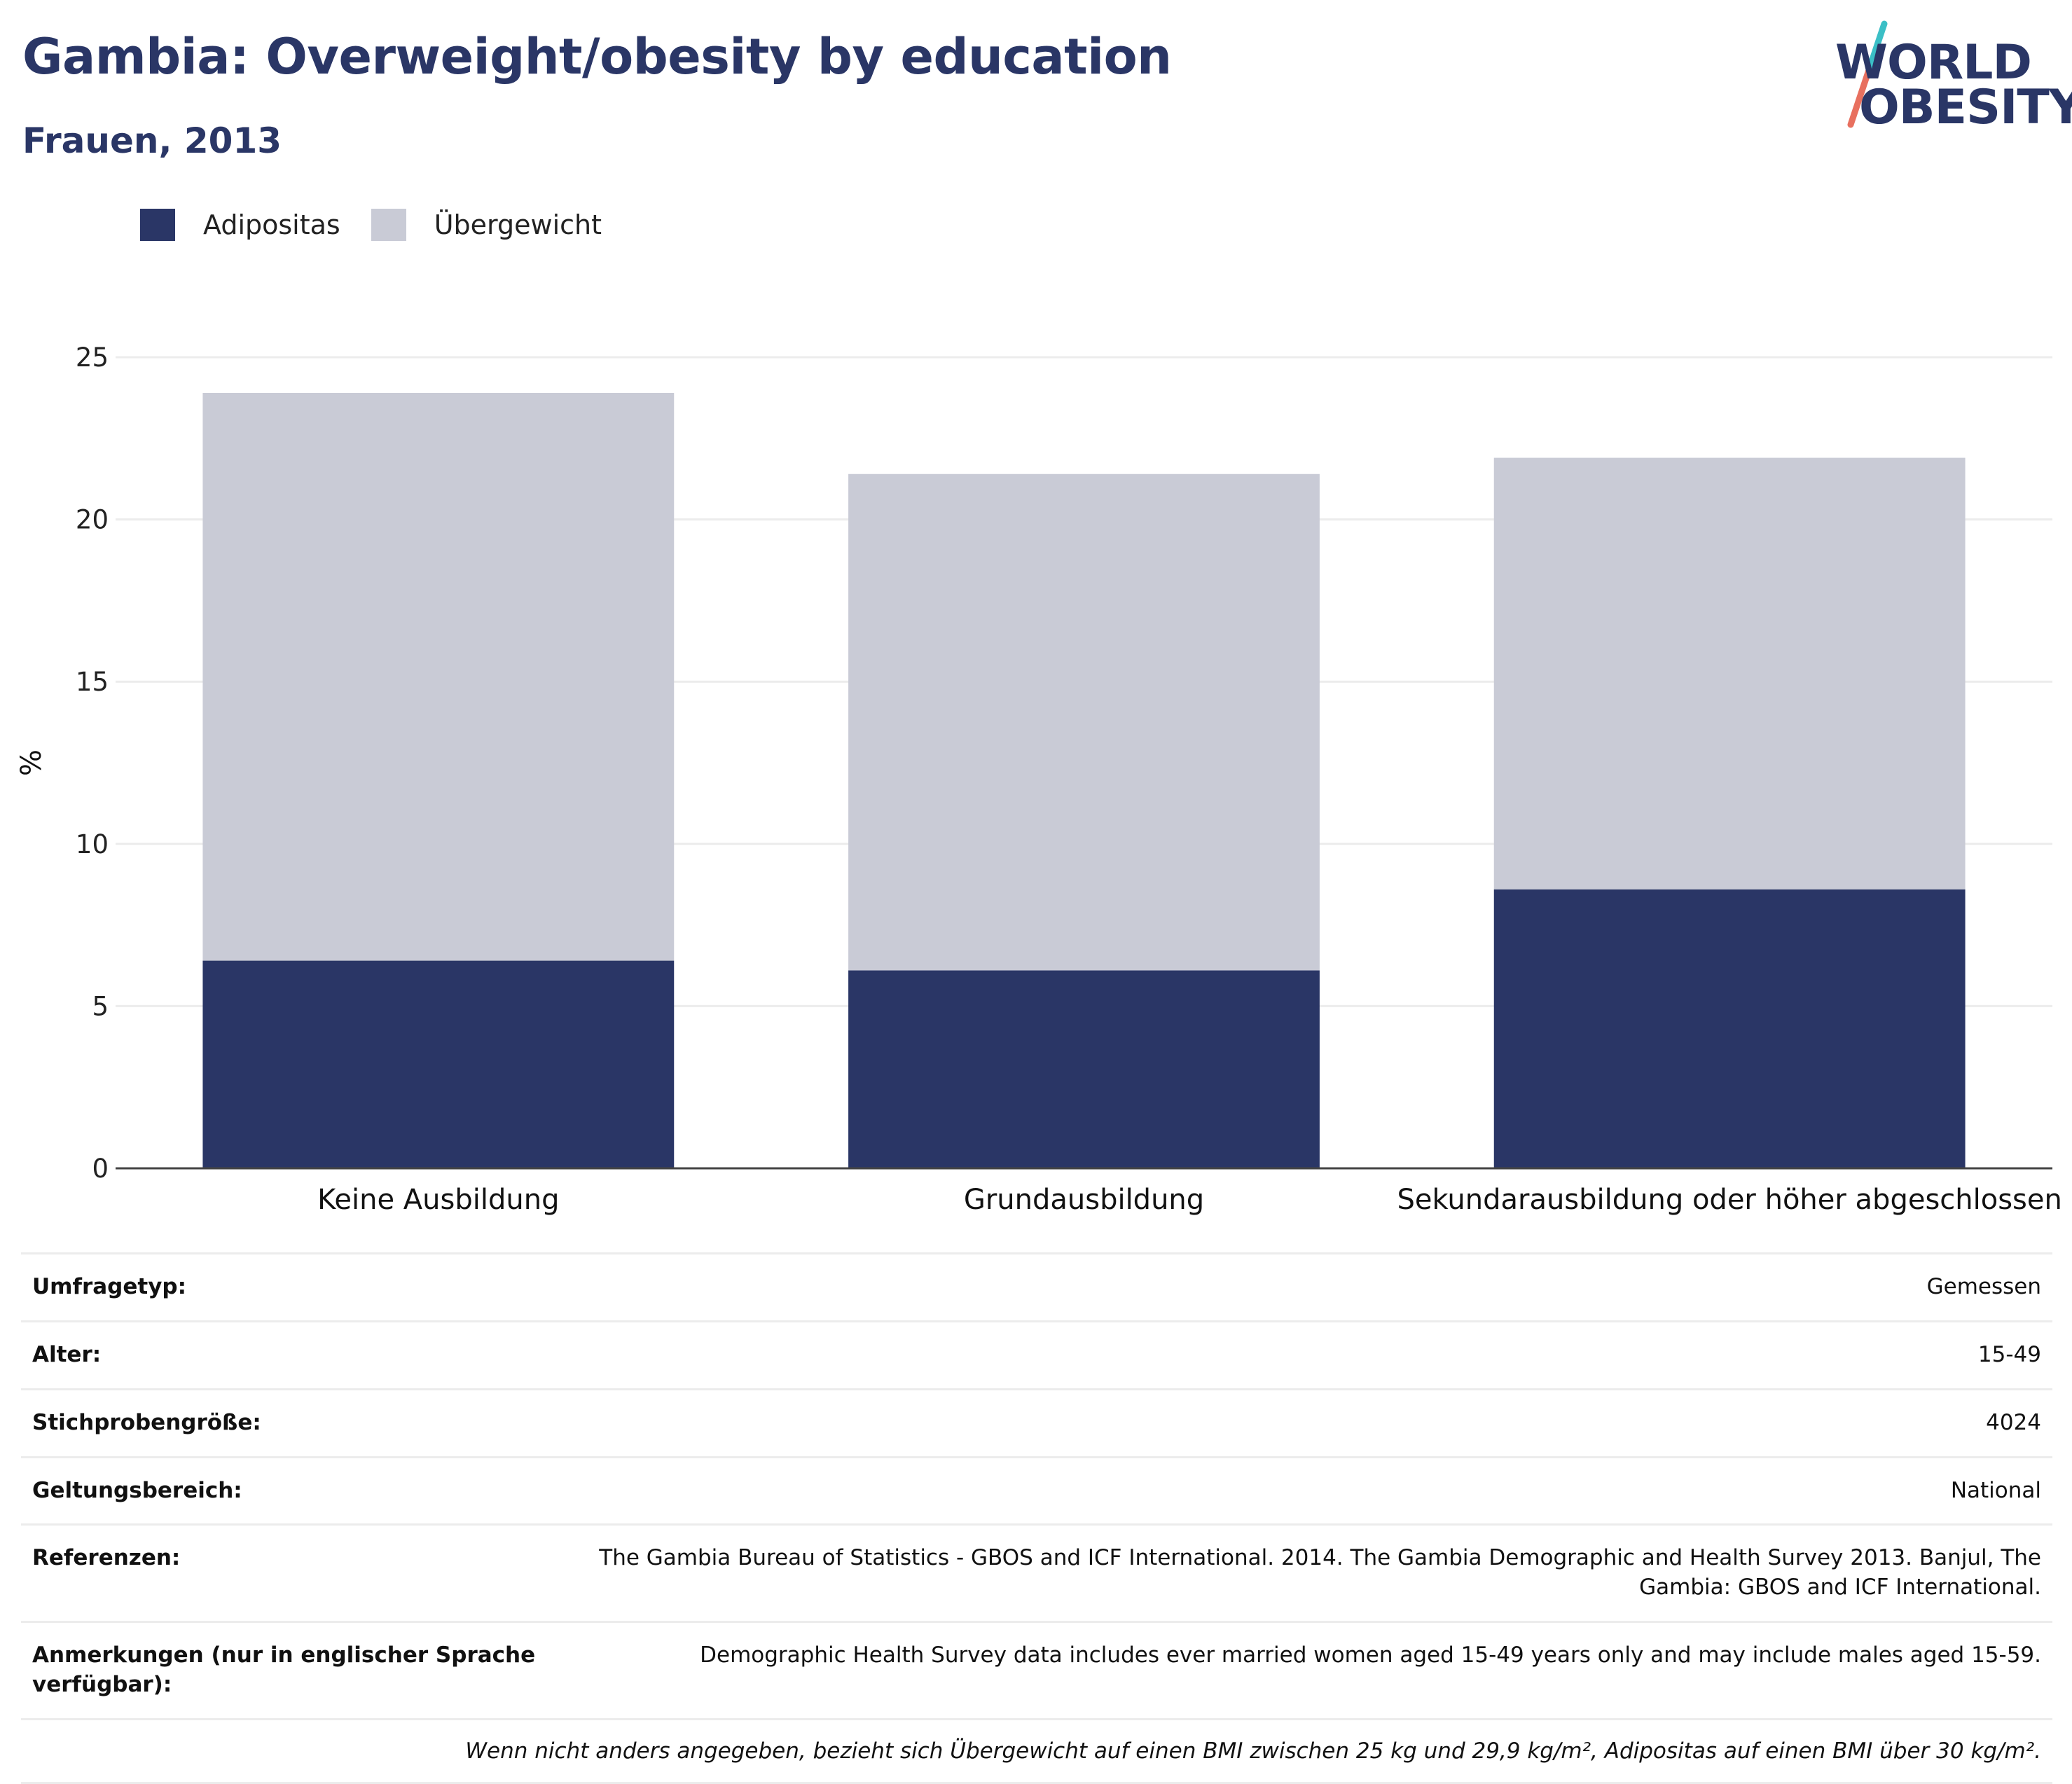 The height and width of the screenshot is (1784, 2072). I want to click on legend-swatch-obesity, so click(158, 225).